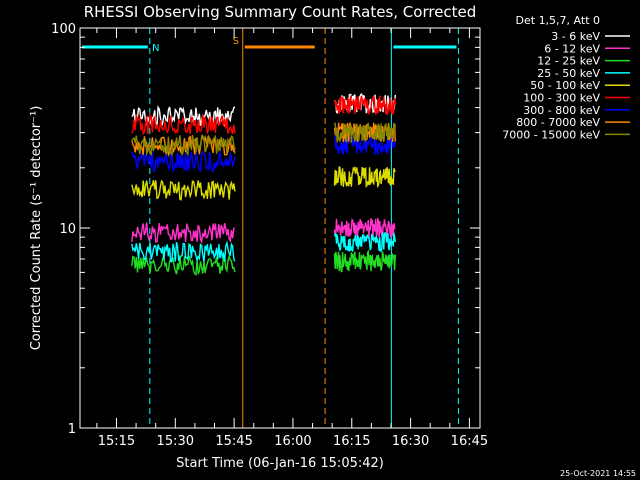 The height and width of the screenshot is (480, 640). Describe the element at coordinates (116, 441) in the screenshot. I see `x-tick-label-0: 15:15` at that location.